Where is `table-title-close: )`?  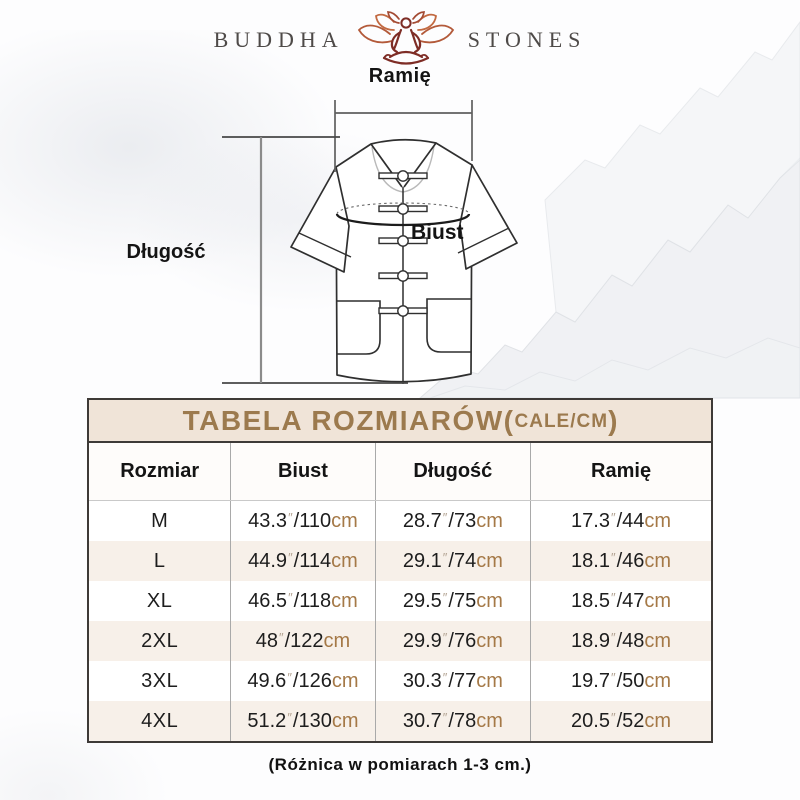 table-title-close: ) is located at coordinates (613, 420).